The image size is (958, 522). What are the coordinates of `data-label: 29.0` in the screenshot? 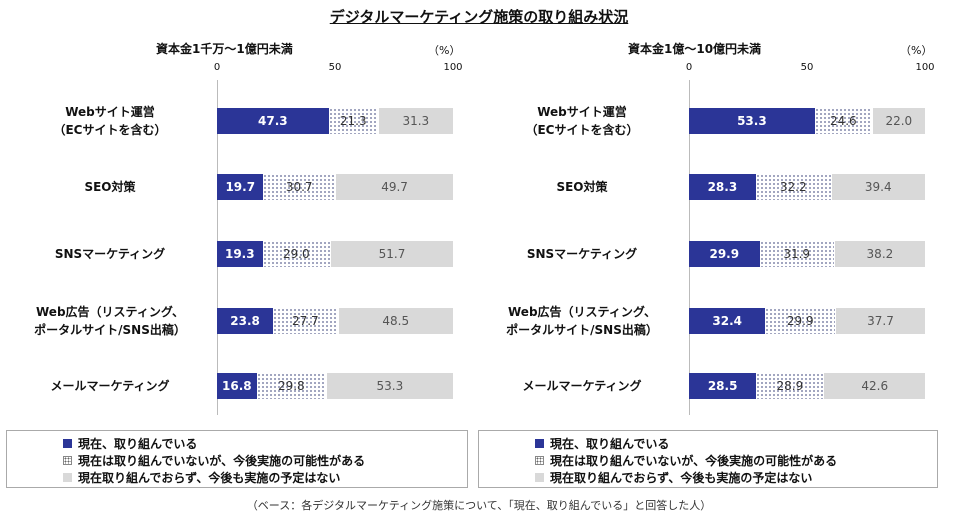 It's located at (296, 254).